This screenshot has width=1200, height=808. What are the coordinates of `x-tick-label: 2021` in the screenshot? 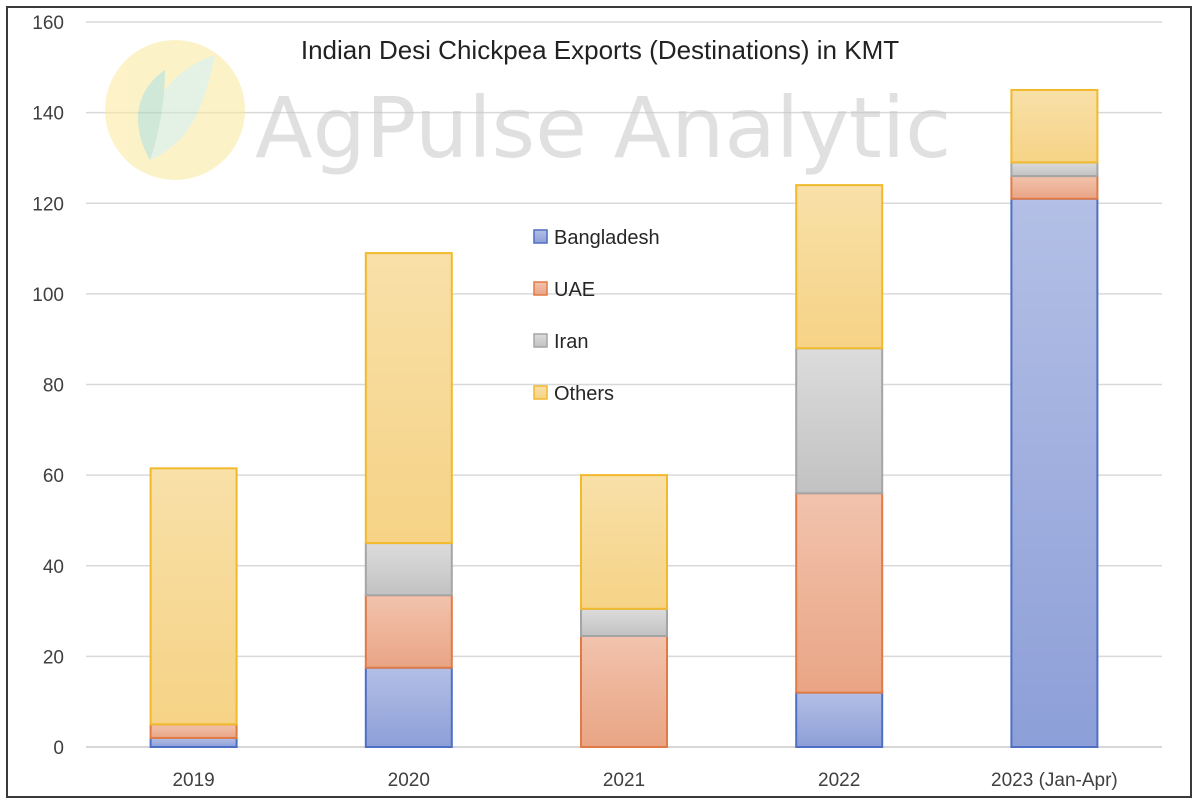 It's located at (624, 780).